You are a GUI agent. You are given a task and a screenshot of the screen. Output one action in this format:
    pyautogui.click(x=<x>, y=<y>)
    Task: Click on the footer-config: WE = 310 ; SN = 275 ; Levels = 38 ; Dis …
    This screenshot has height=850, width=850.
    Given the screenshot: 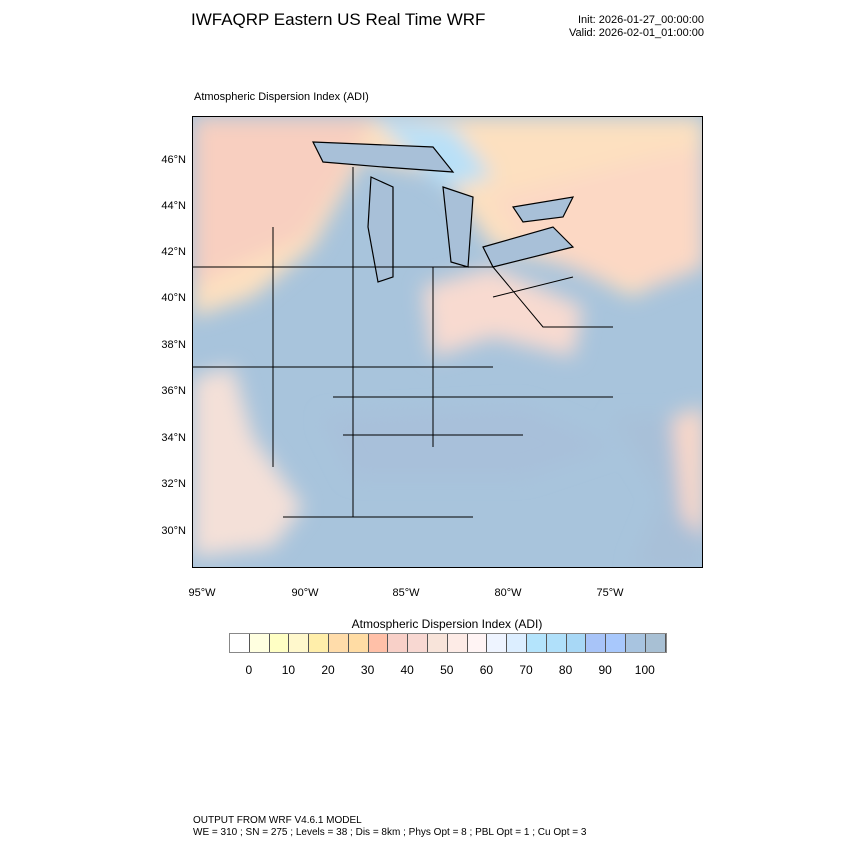 What is the action you would take?
    pyautogui.click(x=390, y=832)
    